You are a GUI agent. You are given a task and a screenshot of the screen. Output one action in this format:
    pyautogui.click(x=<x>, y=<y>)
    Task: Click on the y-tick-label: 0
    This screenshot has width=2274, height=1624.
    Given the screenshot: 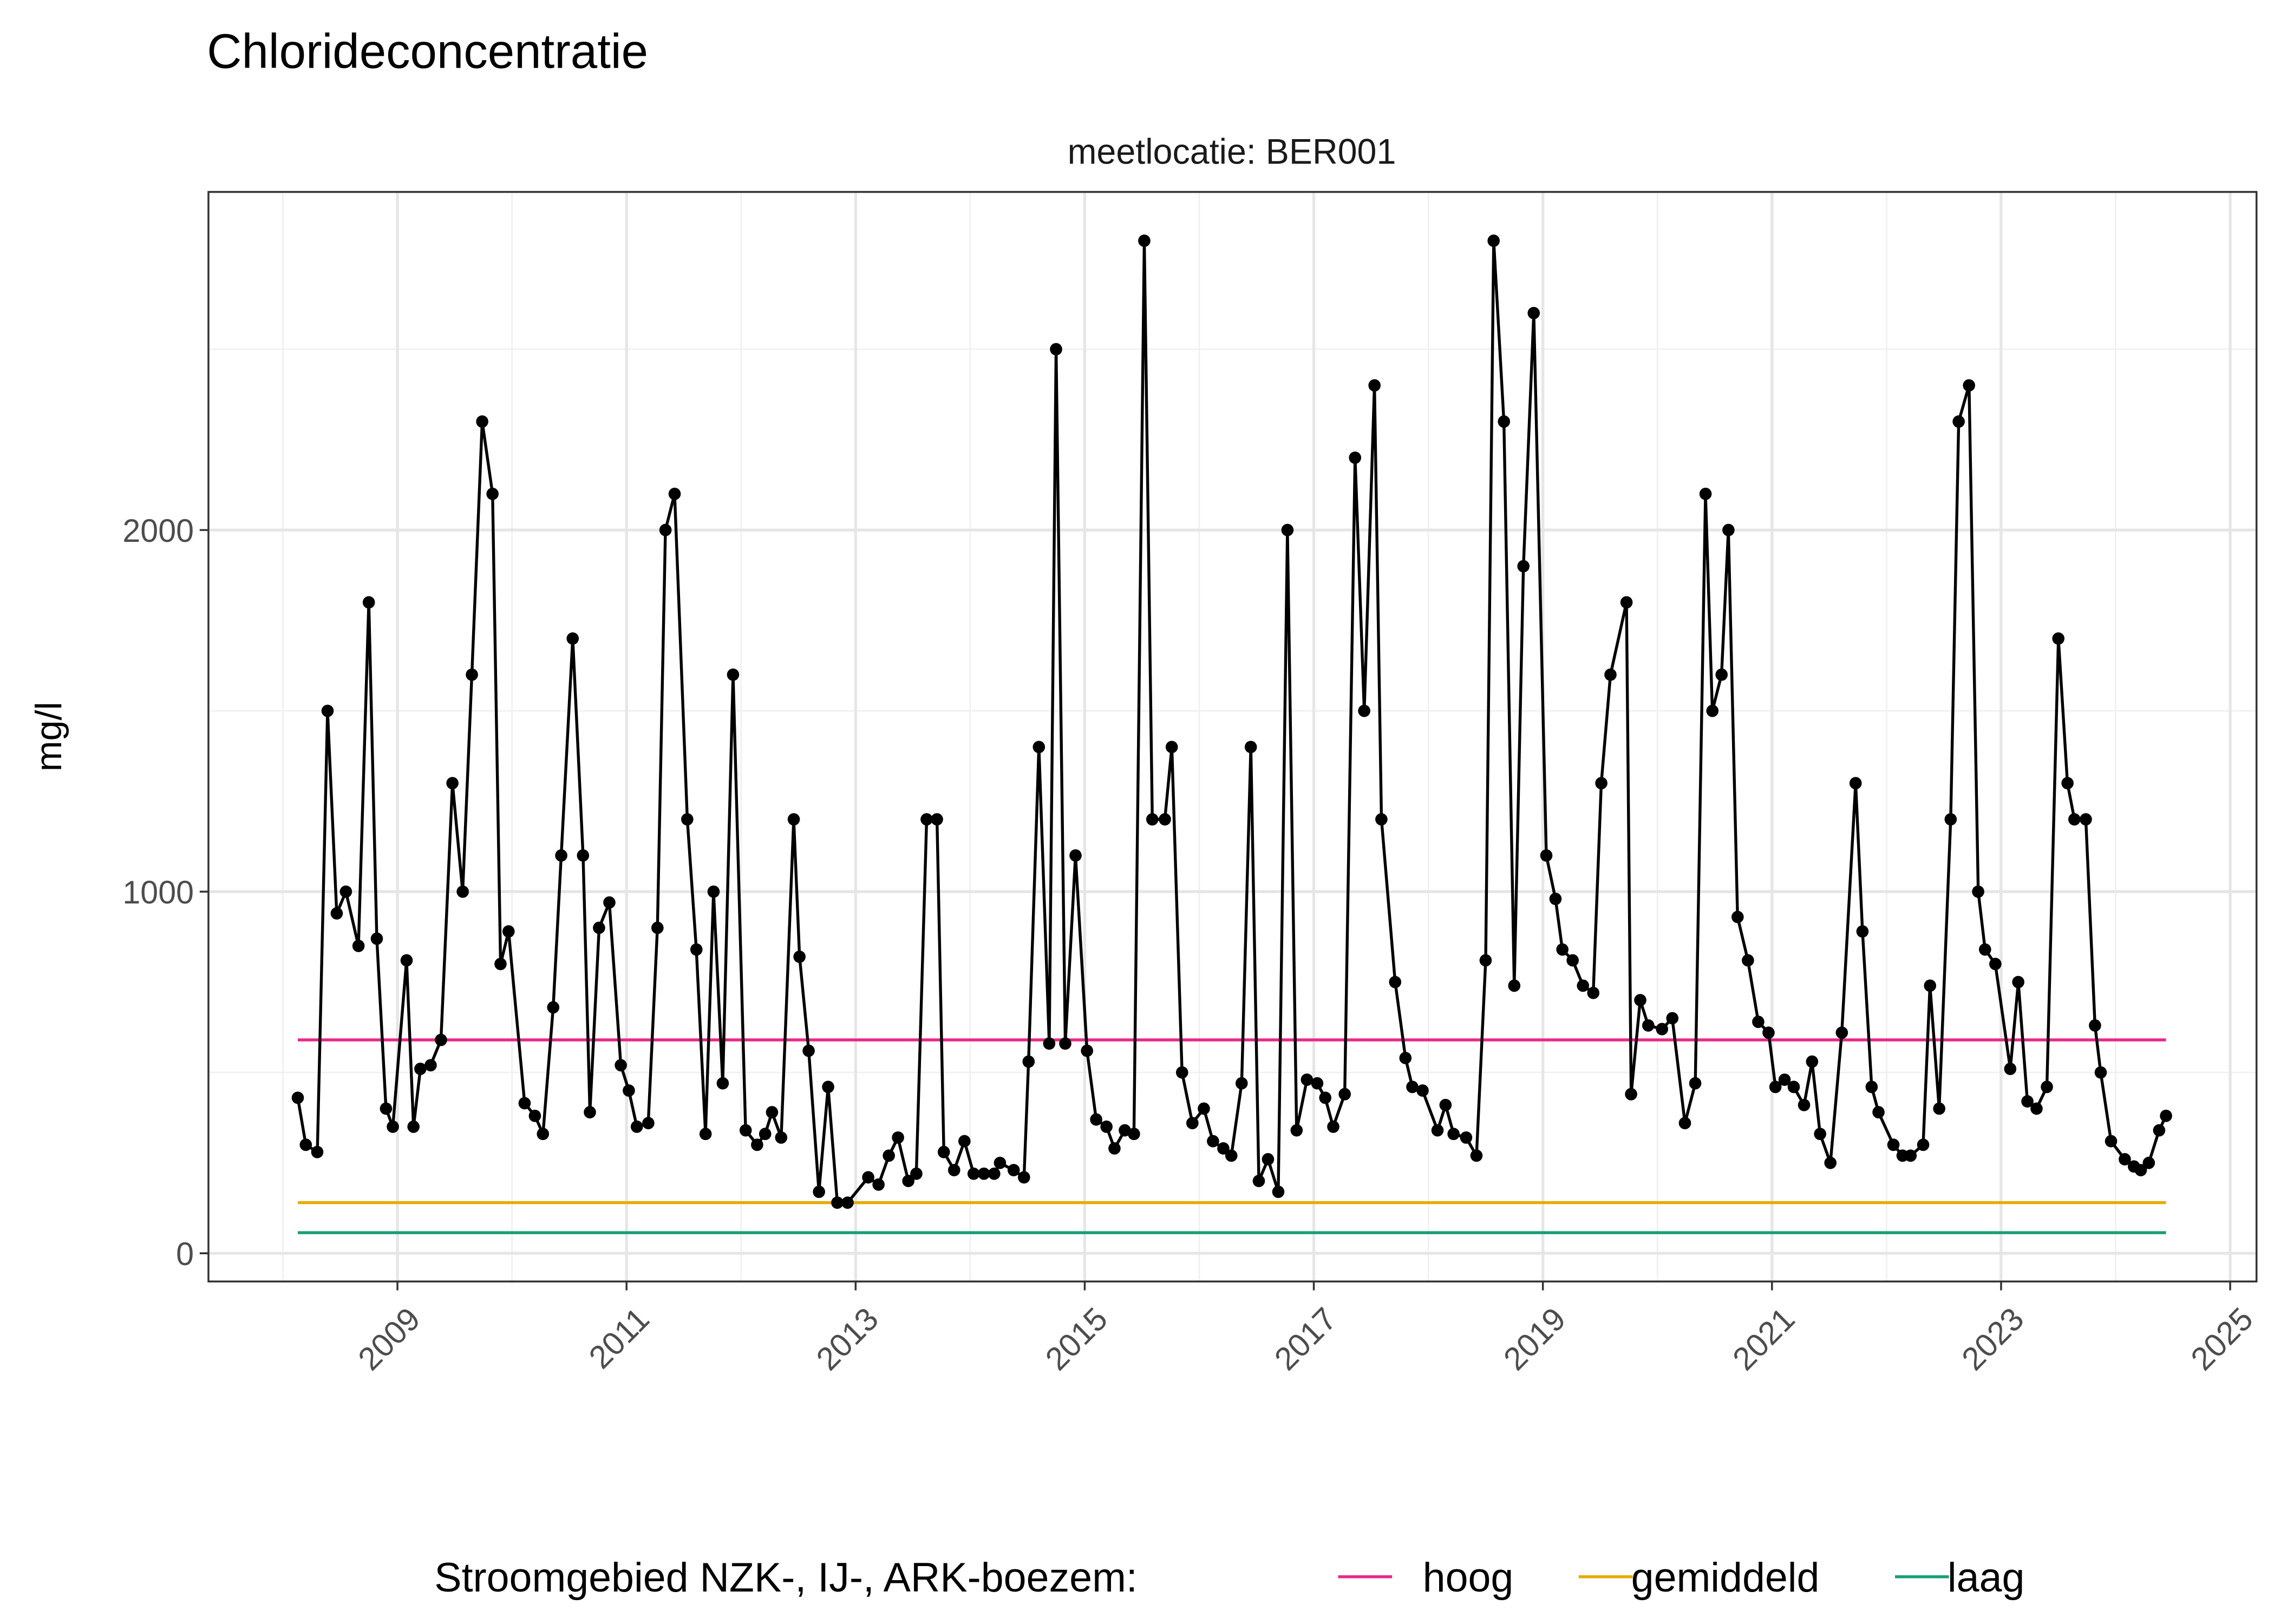 What is the action you would take?
    pyautogui.click(x=185, y=1254)
    